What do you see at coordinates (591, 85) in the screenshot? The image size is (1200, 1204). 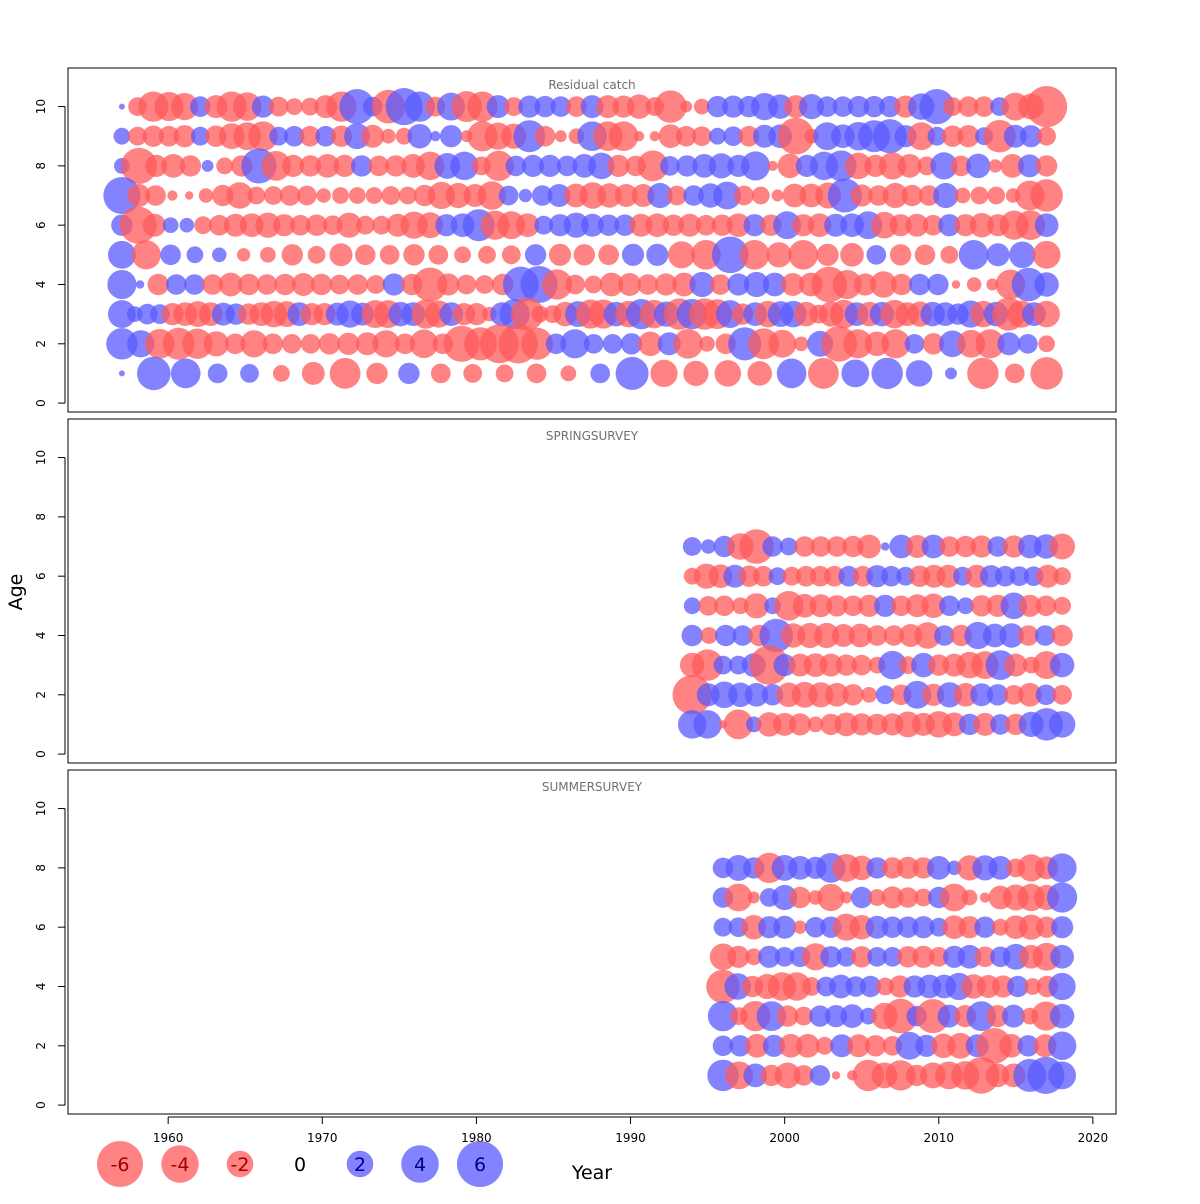 I see `panel-title: Residual catch` at bounding box center [591, 85].